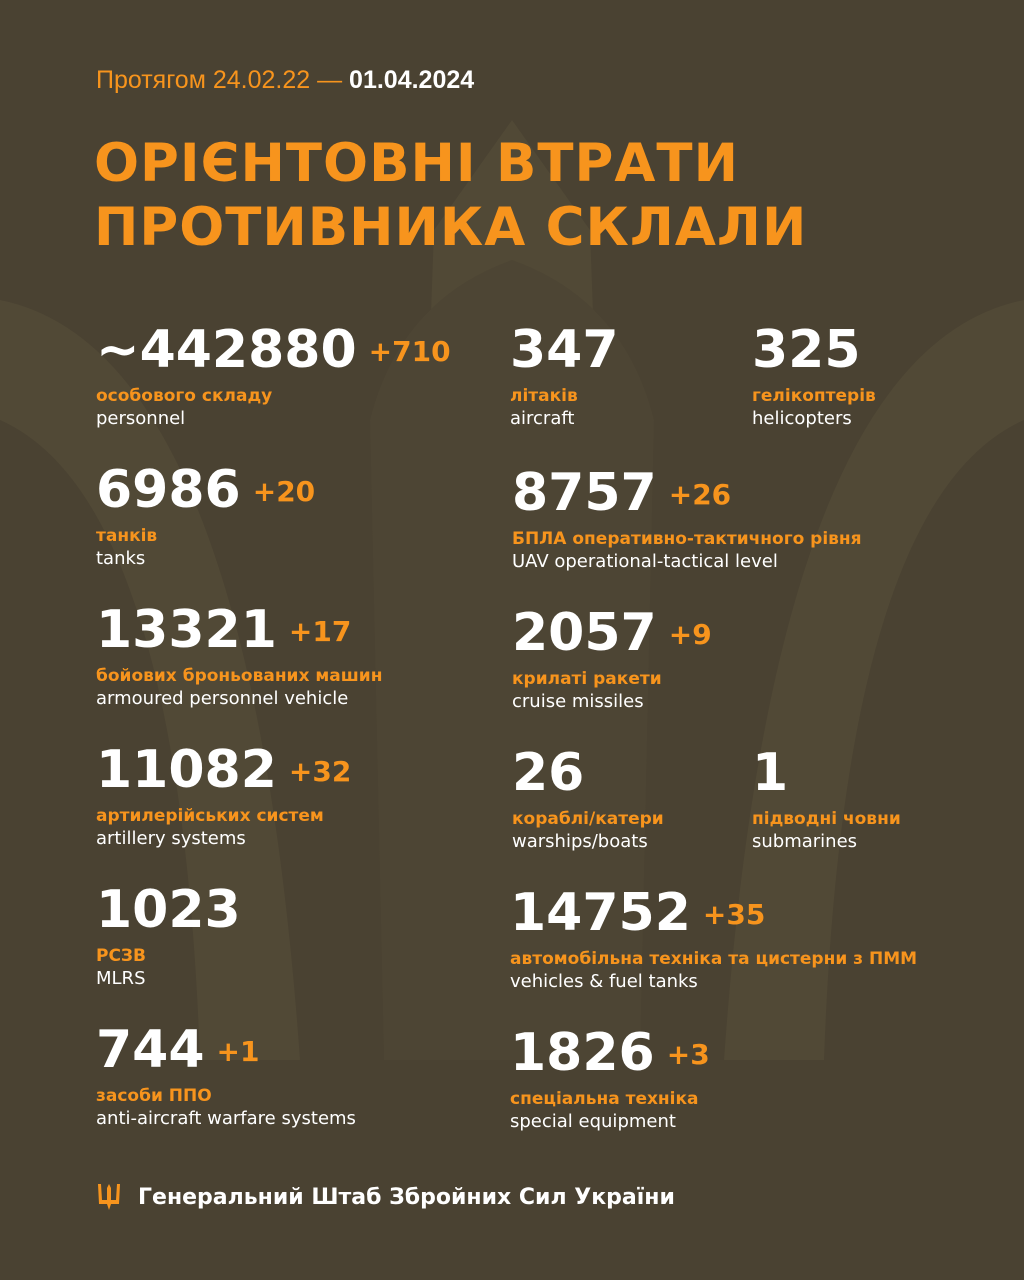  Describe the element at coordinates (222, 698) in the screenshot. I see `stat-label-en: armoured personnel vehicle` at that location.